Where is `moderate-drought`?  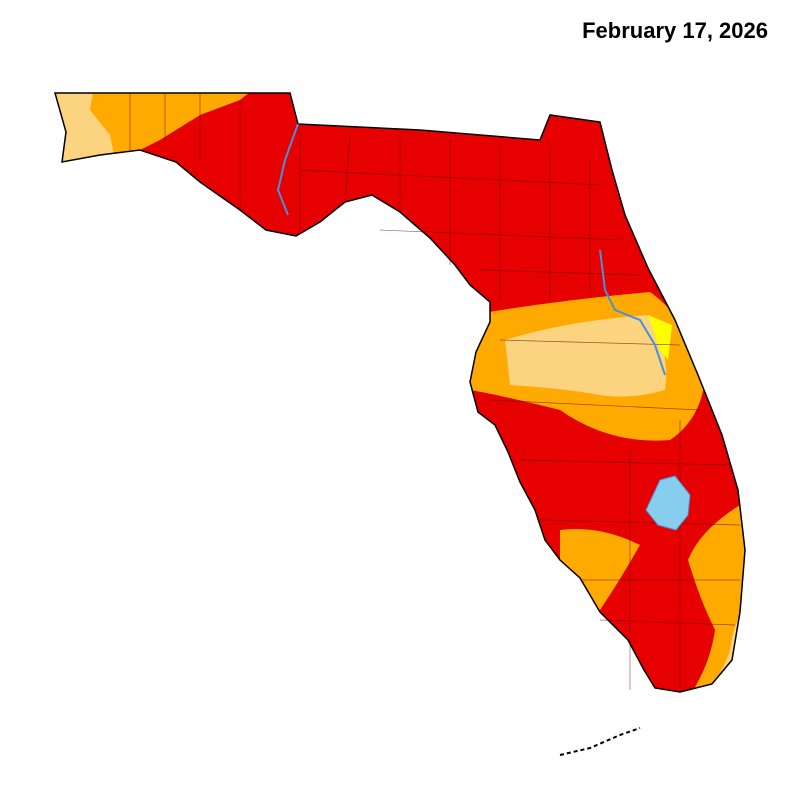 moderate-drought is located at coordinates (585, 356).